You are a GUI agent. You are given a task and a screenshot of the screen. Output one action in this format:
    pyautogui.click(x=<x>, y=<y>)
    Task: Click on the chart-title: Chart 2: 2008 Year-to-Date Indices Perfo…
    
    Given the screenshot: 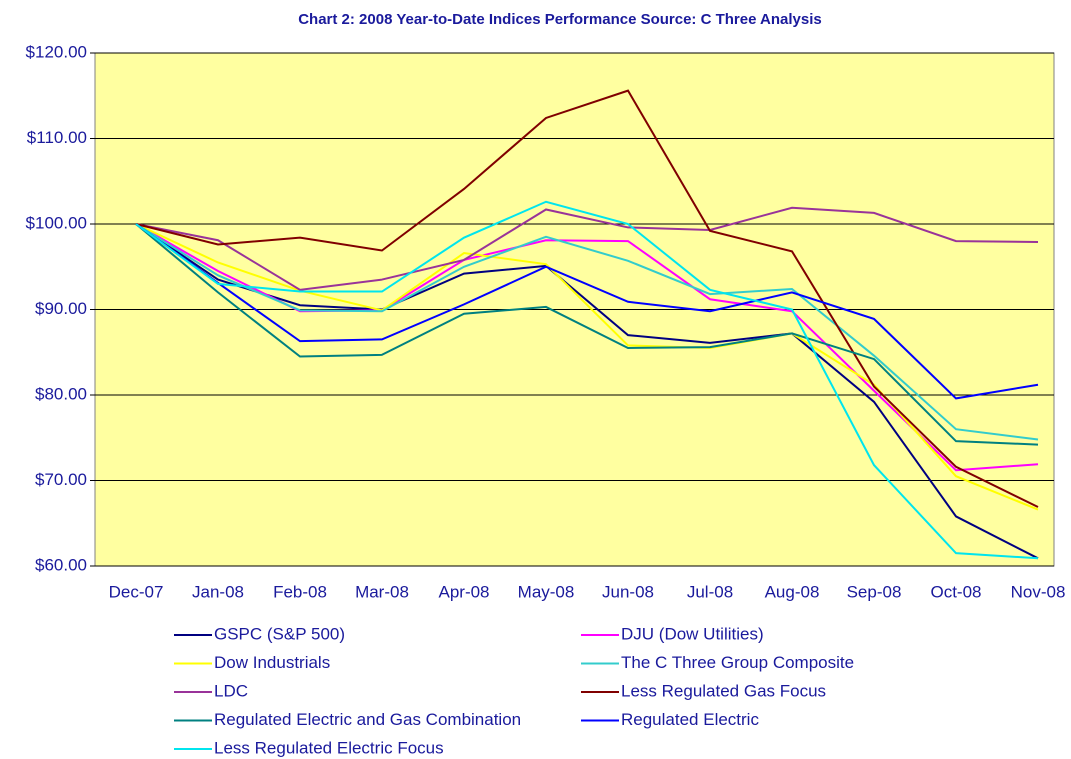 What is the action you would take?
    pyautogui.click(x=560, y=19)
    